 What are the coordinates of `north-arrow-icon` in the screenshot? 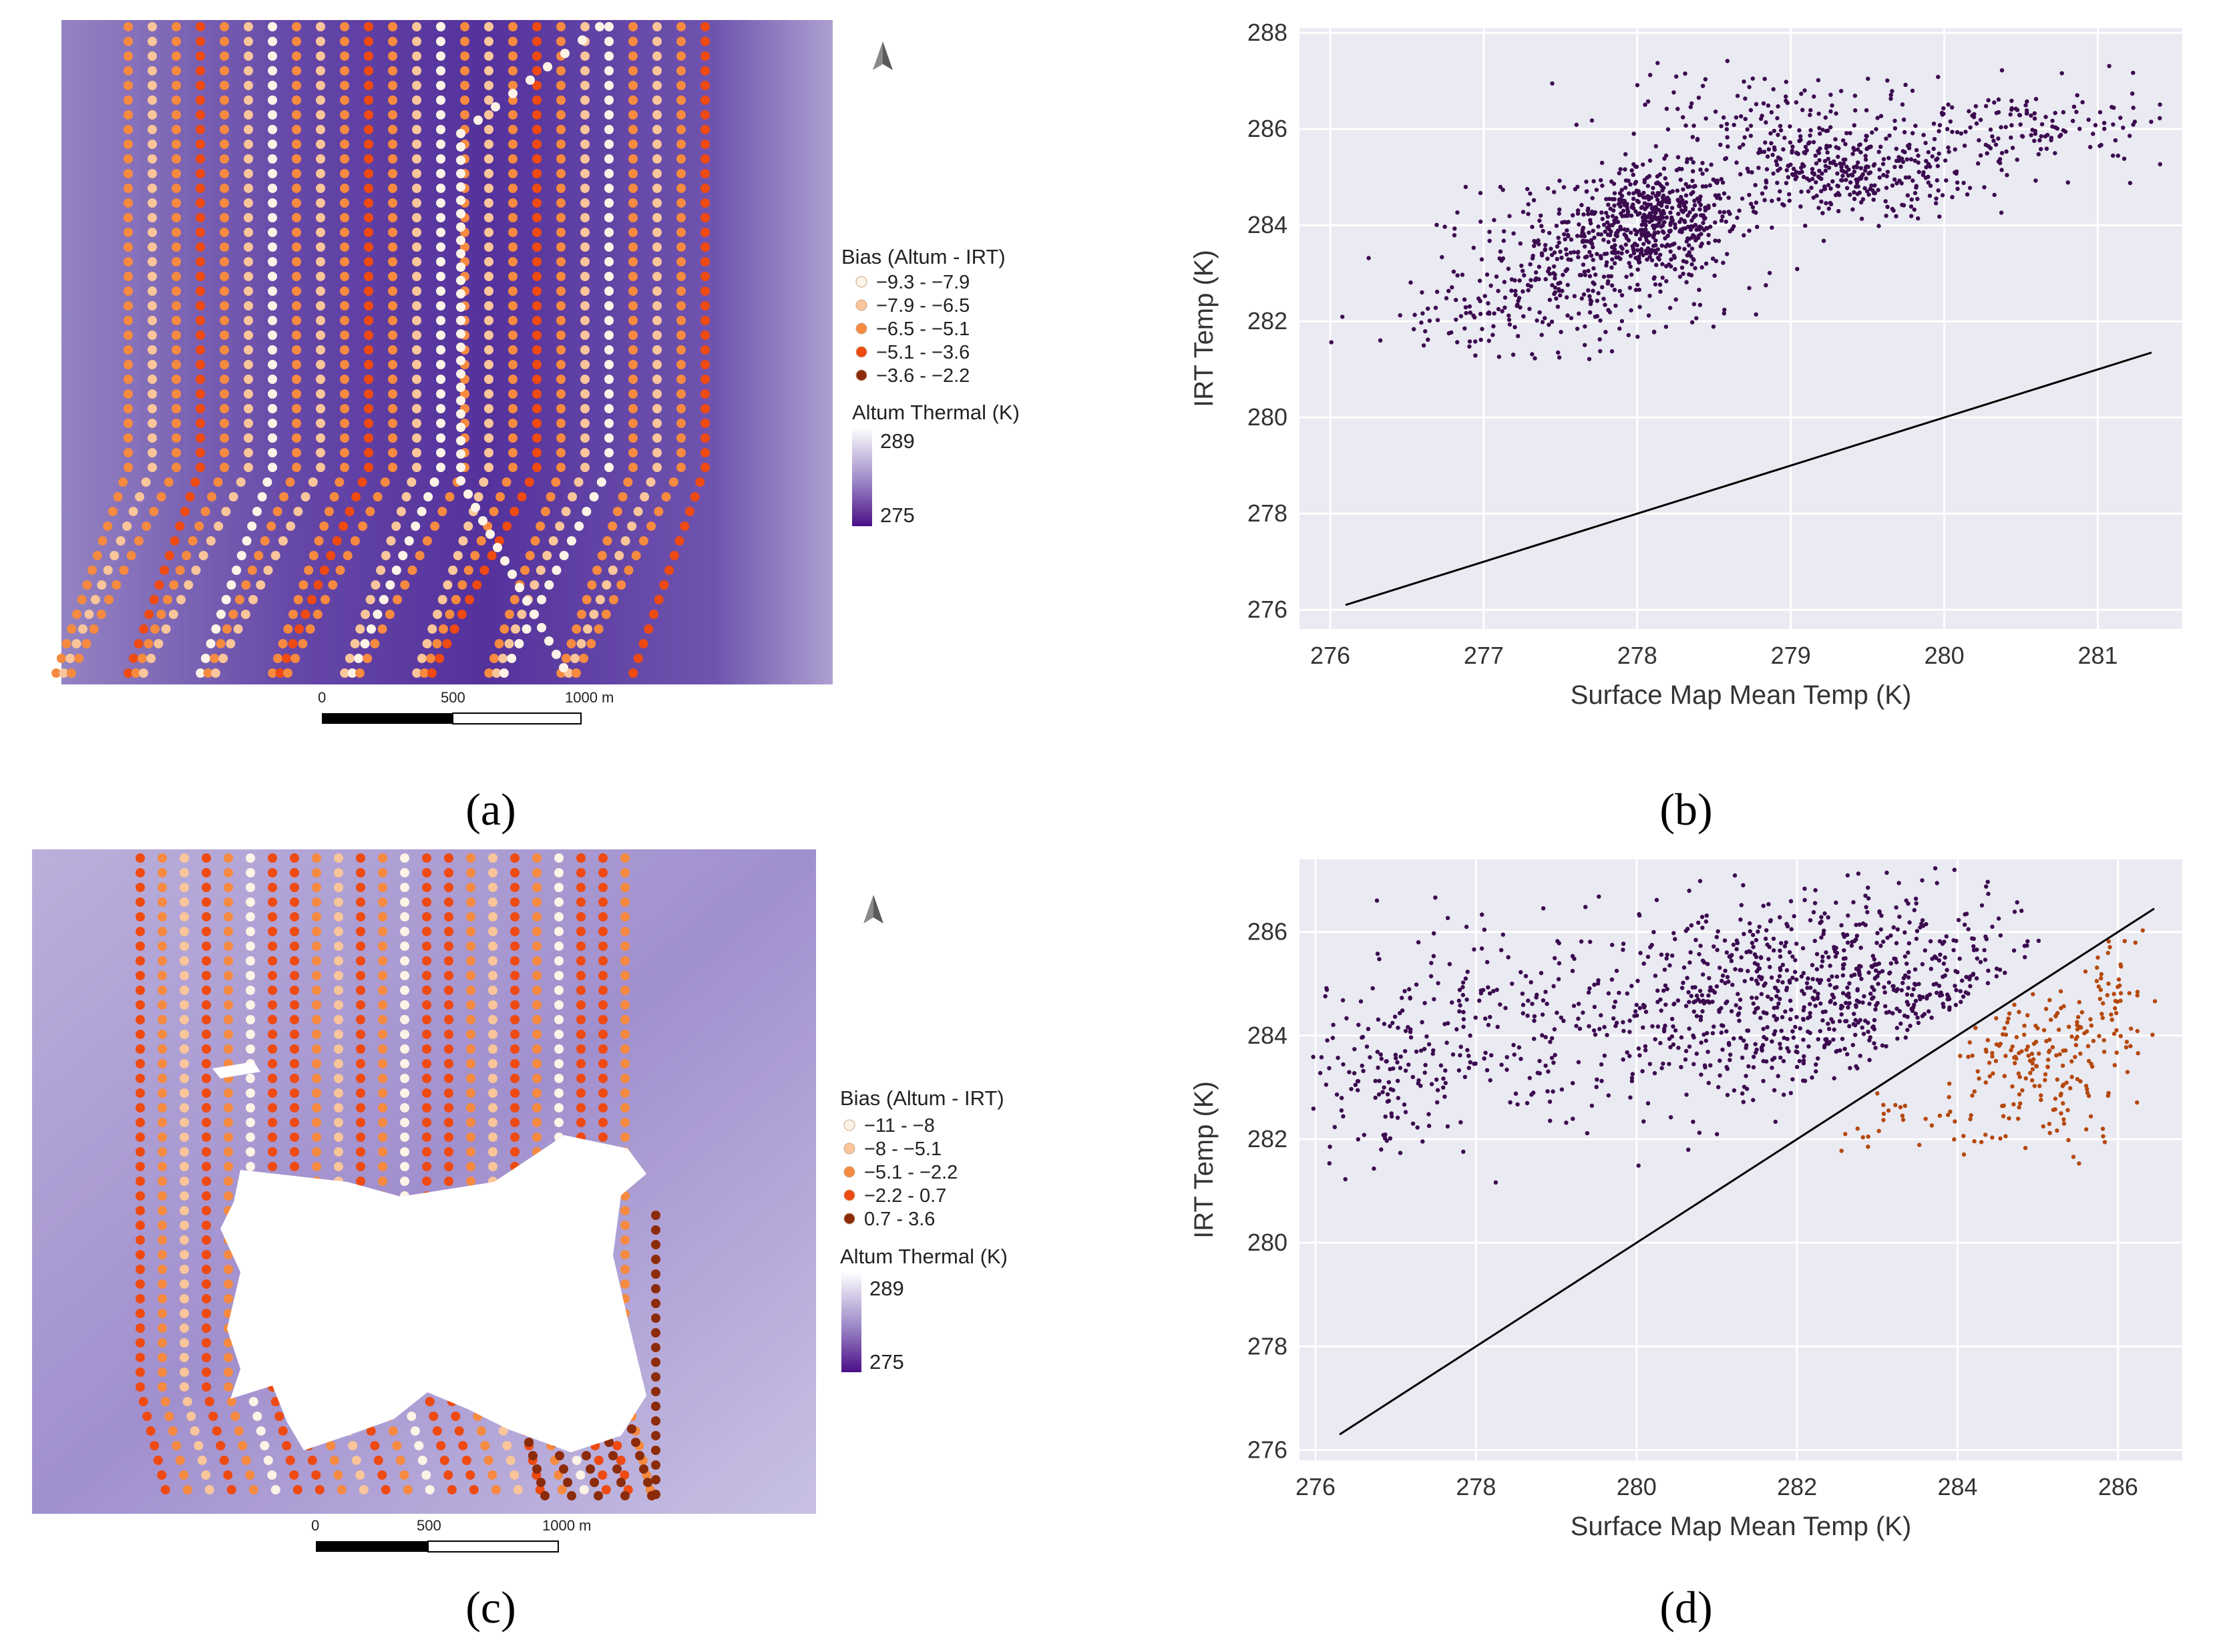 It's located at (883, 55).